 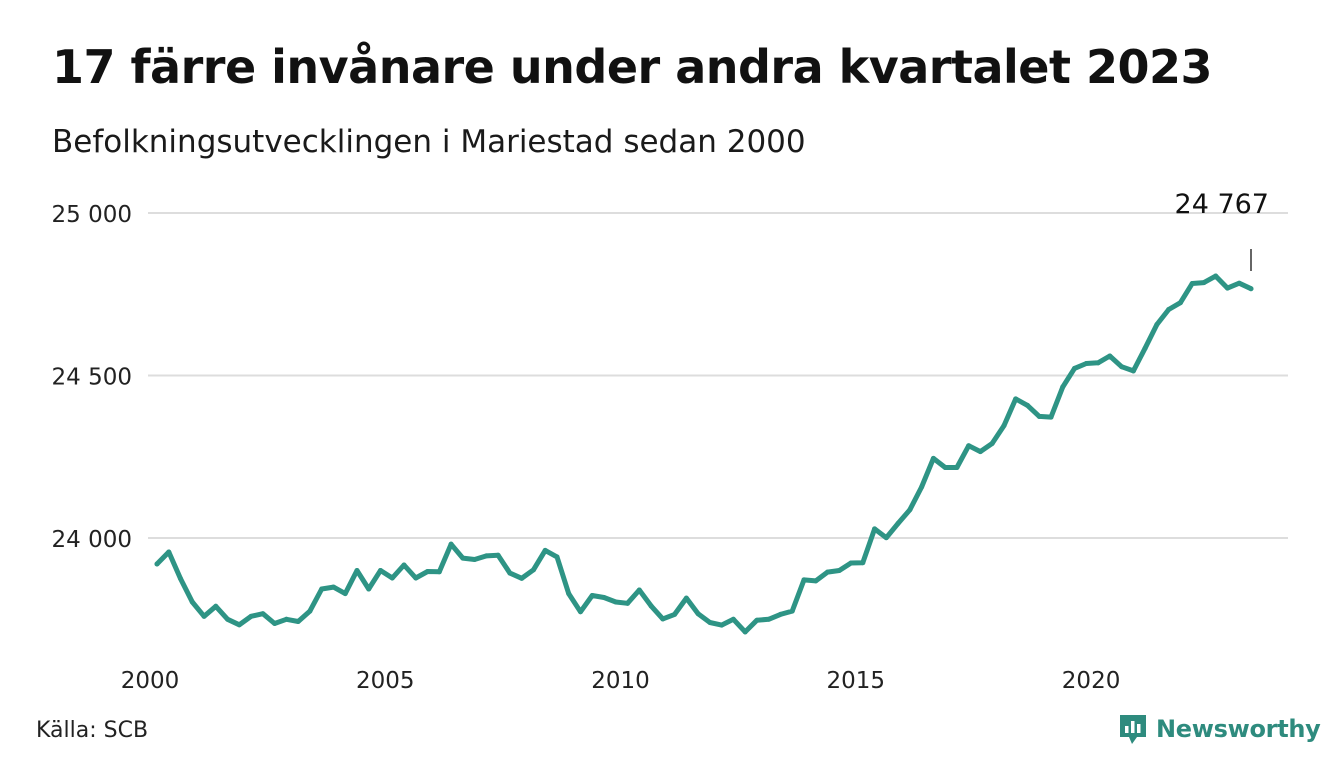 I want to click on y-tick-label: 25 000, so click(x=92, y=215).